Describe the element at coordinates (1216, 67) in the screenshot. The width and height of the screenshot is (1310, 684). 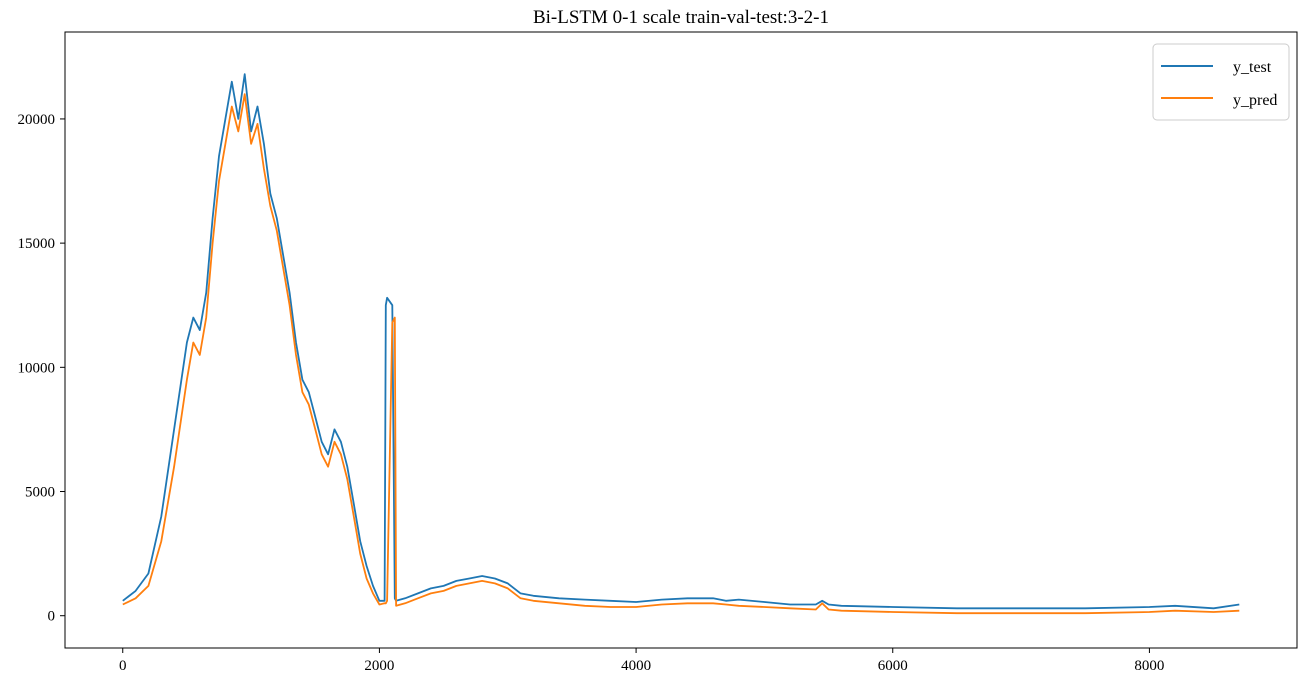
I see `legend-entry-y_test: y_test` at that location.